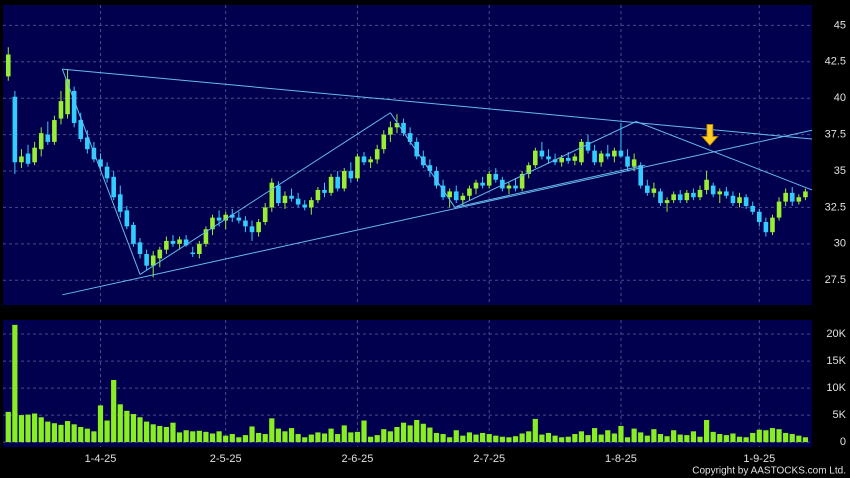  I want to click on x-tick-label: 1-8-25, so click(621, 459).